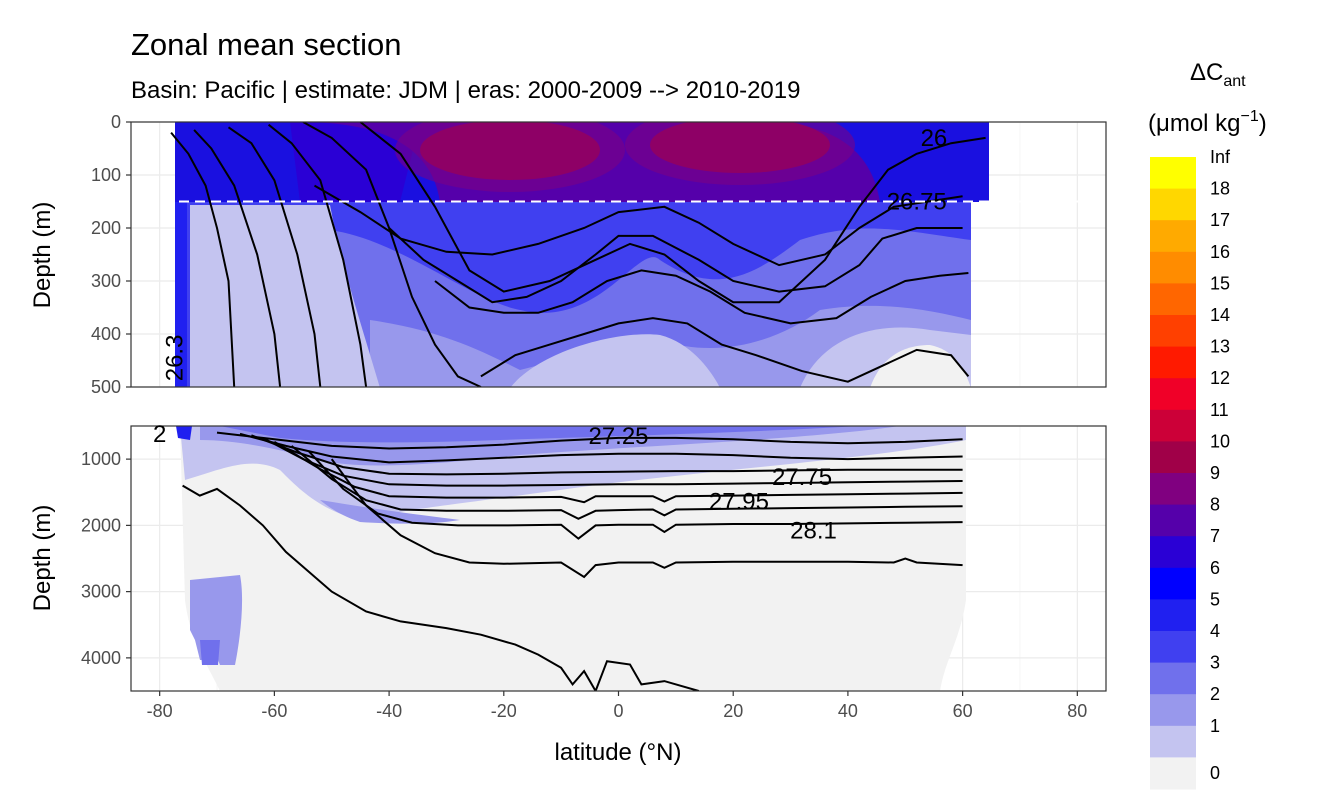 This screenshot has height=806, width=1344. I want to click on lower-fill-wedge, so click(390, 512).